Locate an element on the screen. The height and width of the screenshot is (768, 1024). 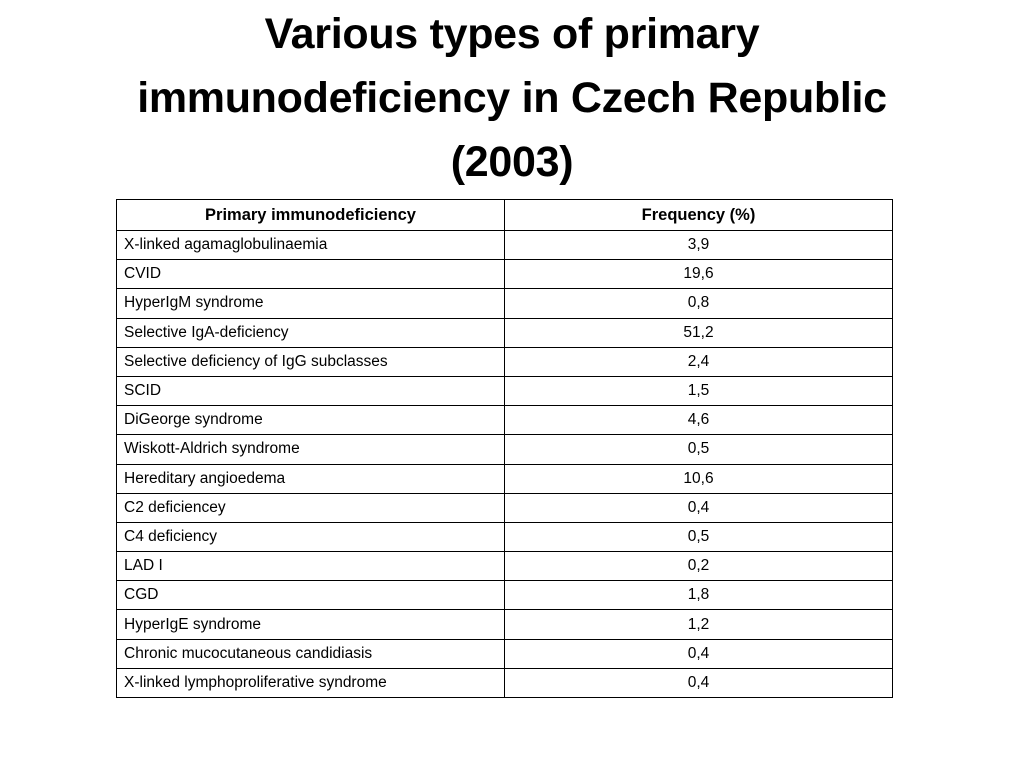
table-row: DiGeorge syndrome 4,6 is located at coordinates (504, 420).